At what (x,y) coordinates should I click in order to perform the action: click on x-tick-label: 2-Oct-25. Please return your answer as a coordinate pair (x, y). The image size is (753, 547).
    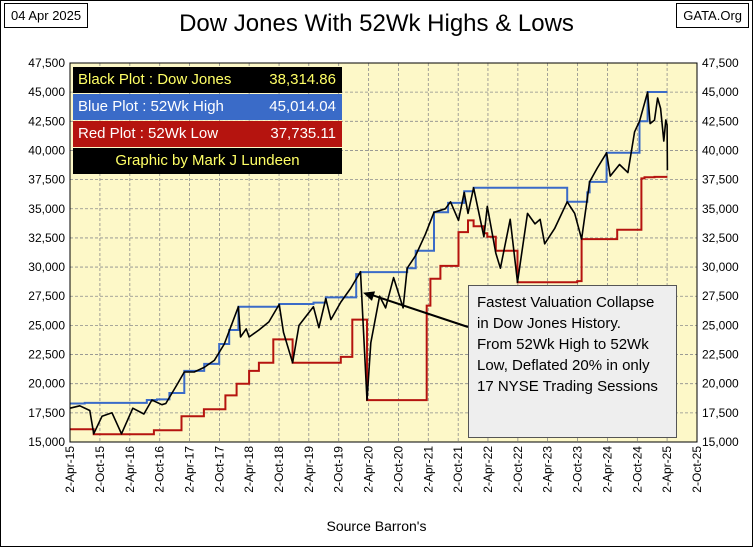
    Looking at the image, I should click on (697, 469).